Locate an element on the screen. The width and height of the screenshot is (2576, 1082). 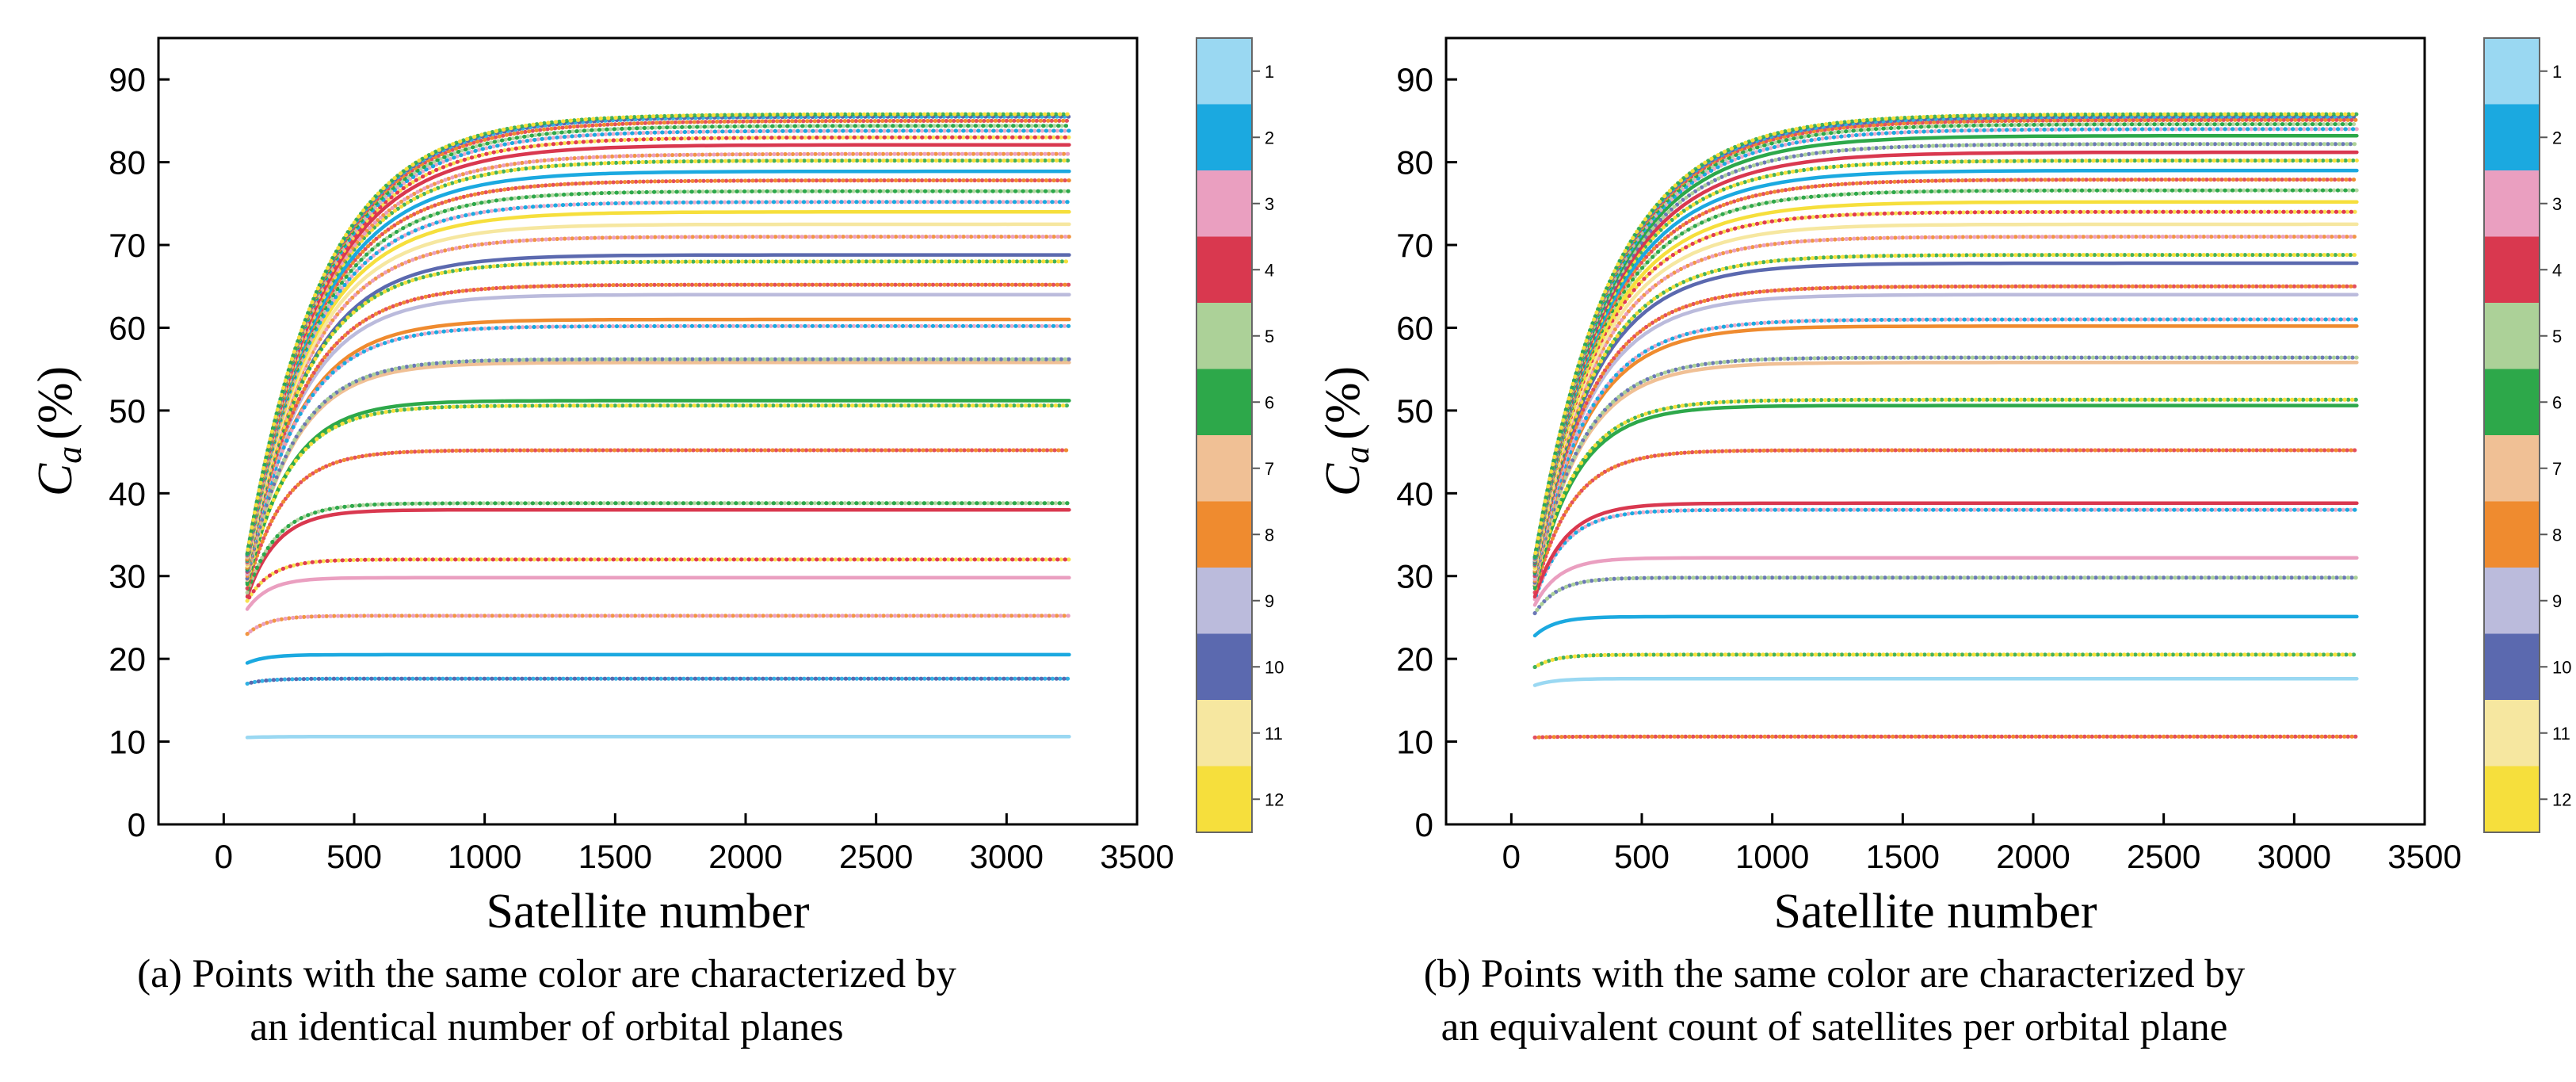
chart-a-y-axis-label-text: Ca (%) is located at coordinates (59, 431).